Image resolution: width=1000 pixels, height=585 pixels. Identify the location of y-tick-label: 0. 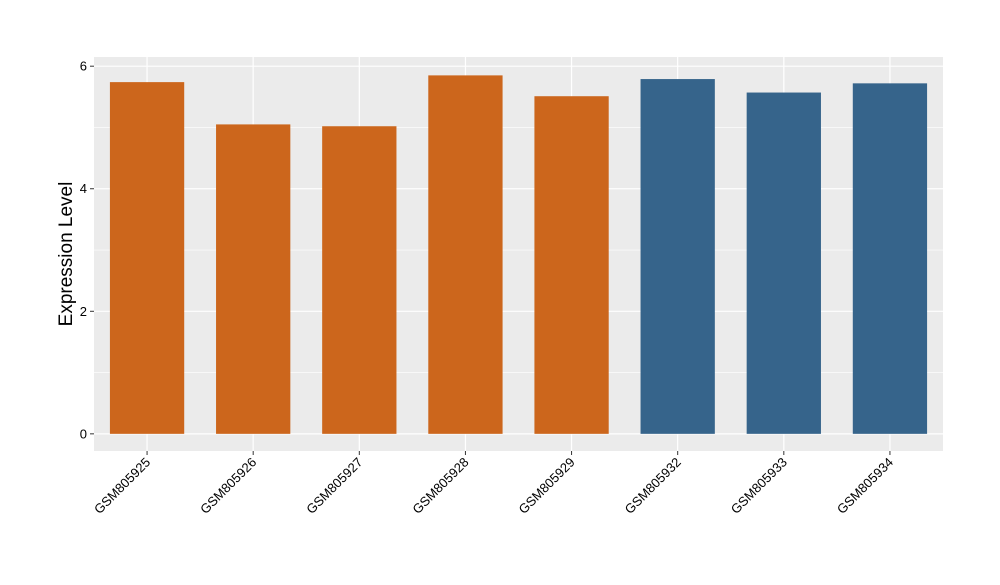
(83, 433).